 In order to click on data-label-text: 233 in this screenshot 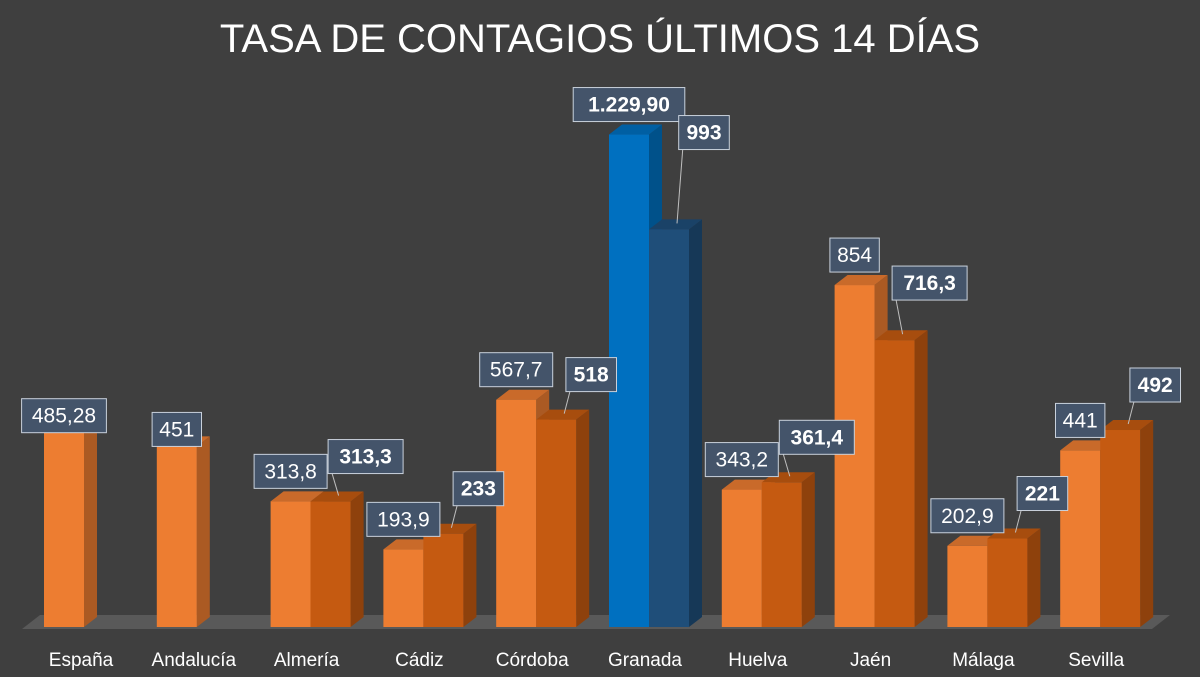, I will do `click(478, 489)`.